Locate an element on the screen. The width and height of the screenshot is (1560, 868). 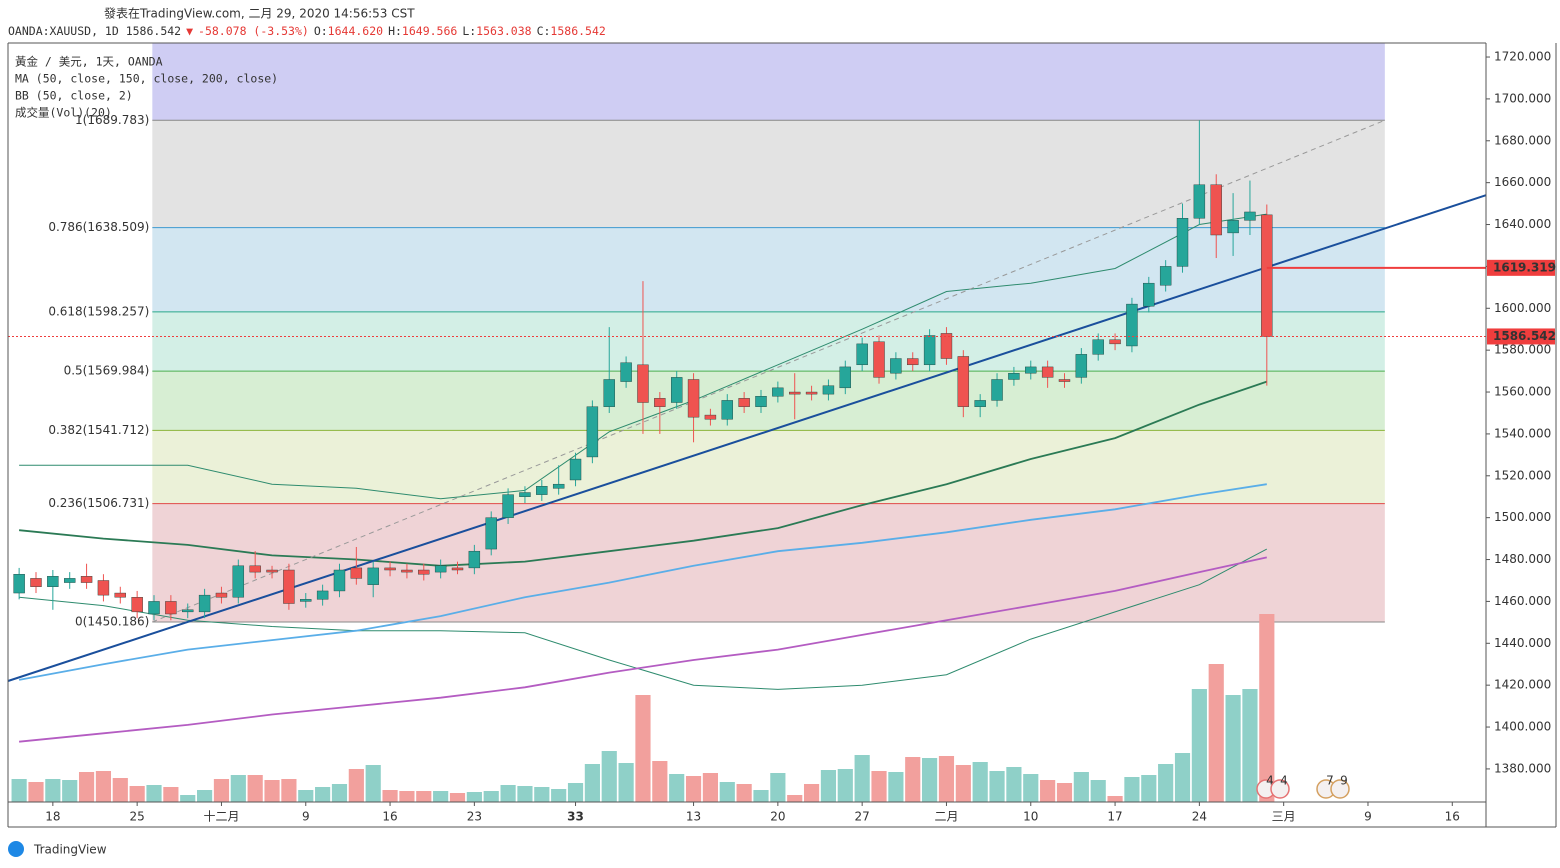
y-tick-label: 1480.000 is located at coordinates (1522, 559).